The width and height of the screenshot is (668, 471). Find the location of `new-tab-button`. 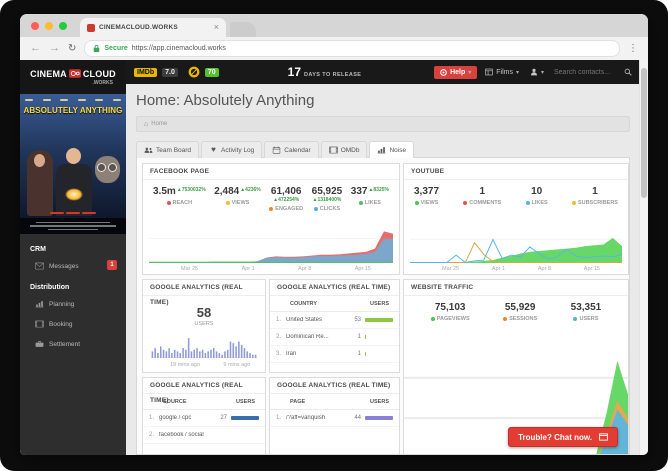

new-tab-button is located at coordinates (243, 29).